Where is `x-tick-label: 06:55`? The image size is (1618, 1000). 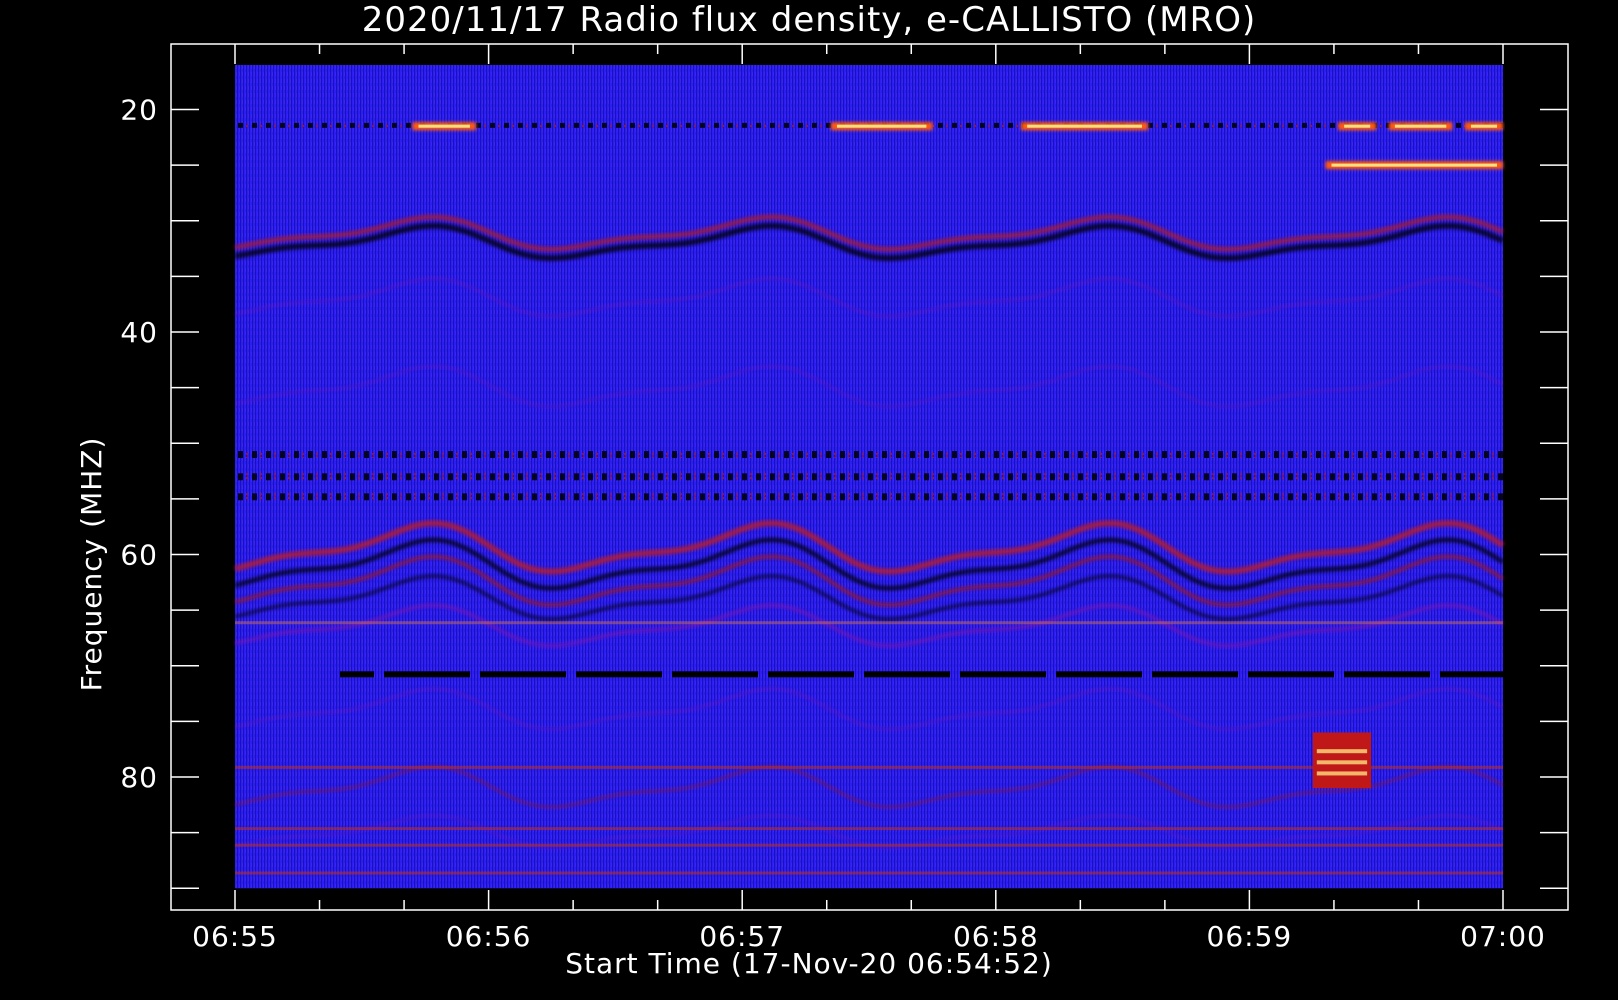
x-tick-label: 06:55 is located at coordinates (235, 936).